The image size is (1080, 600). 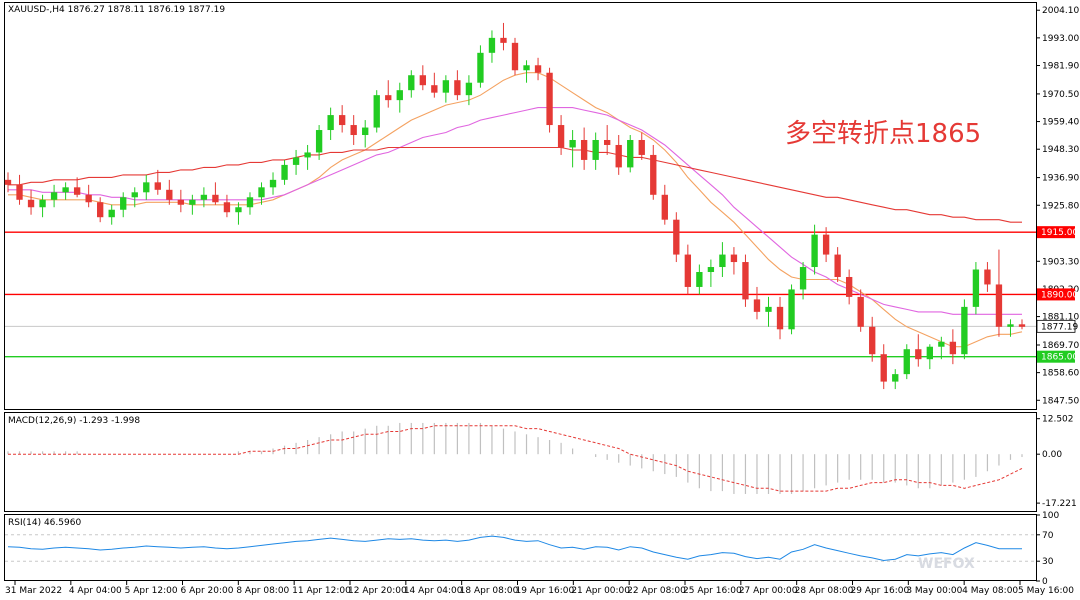 I want to click on x-tick-label: 14 Apr 04:00, so click(x=433, y=591).